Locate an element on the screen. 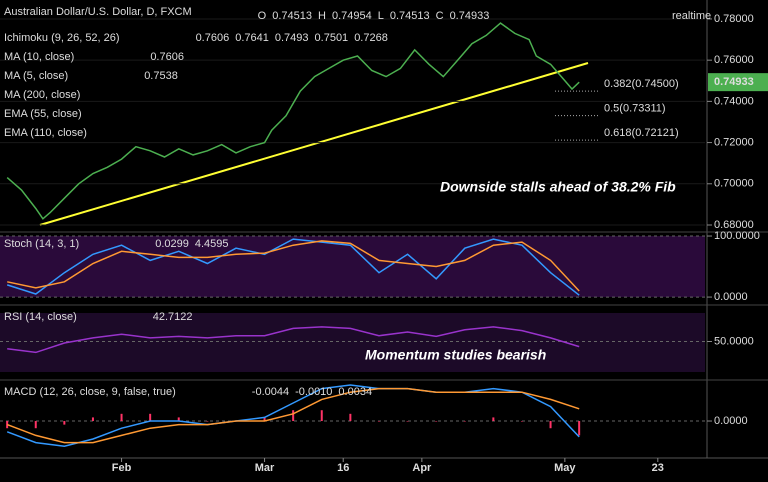 The image size is (768, 482). annotation: Momentum studies bearish is located at coordinates (455, 355).